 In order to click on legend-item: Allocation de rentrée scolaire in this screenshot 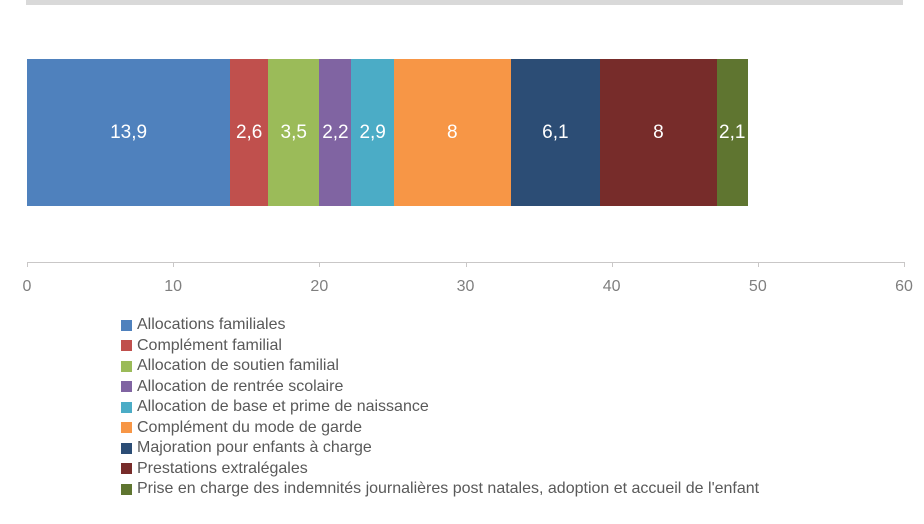, I will do `click(440, 387)`.